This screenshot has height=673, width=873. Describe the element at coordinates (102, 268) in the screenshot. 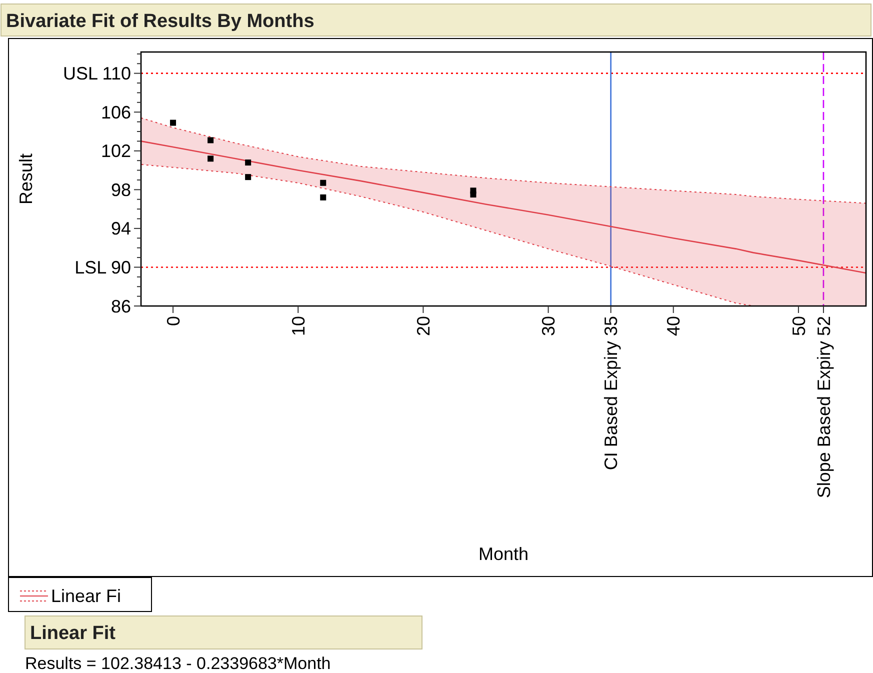

I see `y-tick-label: LSL 90` at that location.